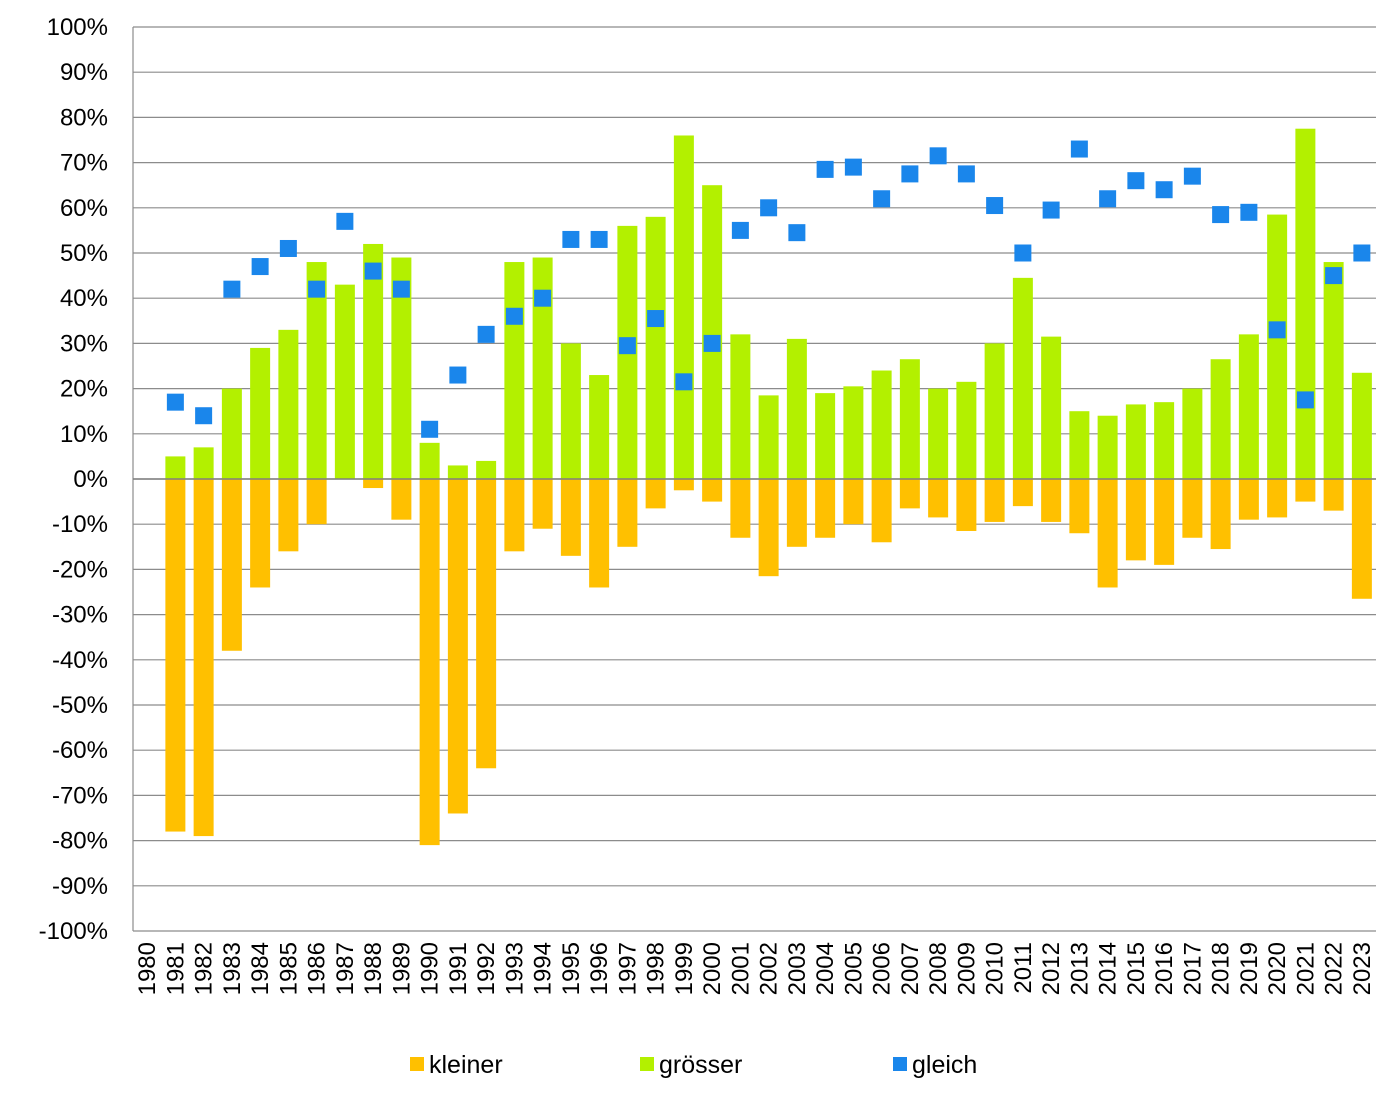  What do you see at coordinates (910, 968) in the screenshot?
I see `x-tick-label: 2007` at bounding box center [910, 968].